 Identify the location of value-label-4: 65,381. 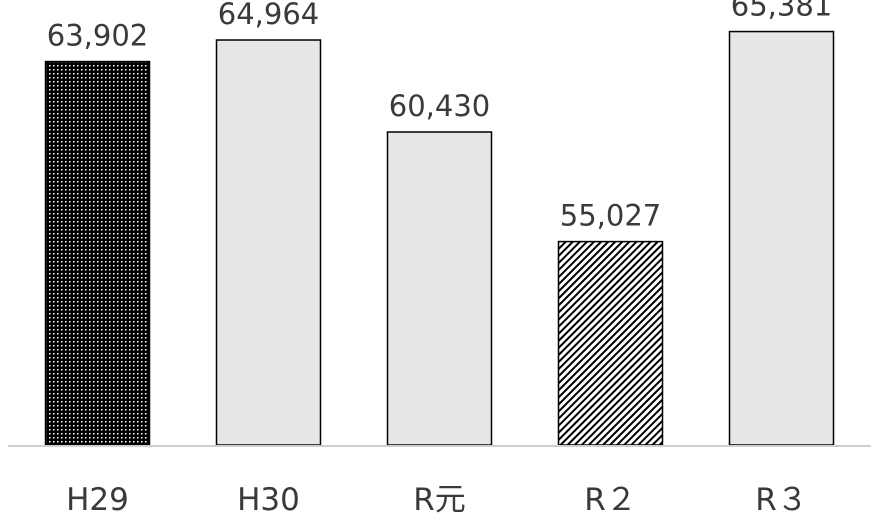
(781, 11).